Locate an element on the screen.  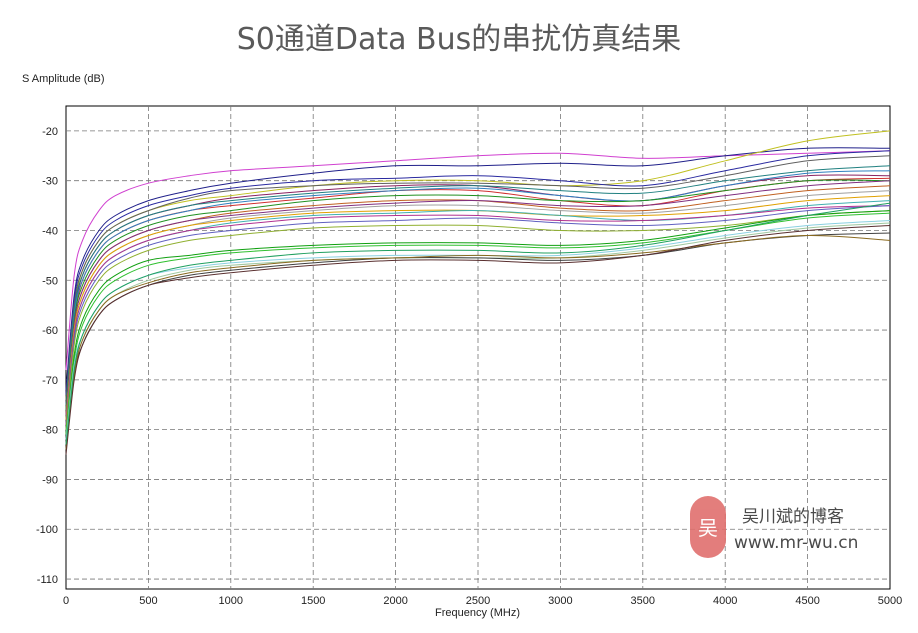
x-tick-label: 1500 is located at coordinates (313, 601).